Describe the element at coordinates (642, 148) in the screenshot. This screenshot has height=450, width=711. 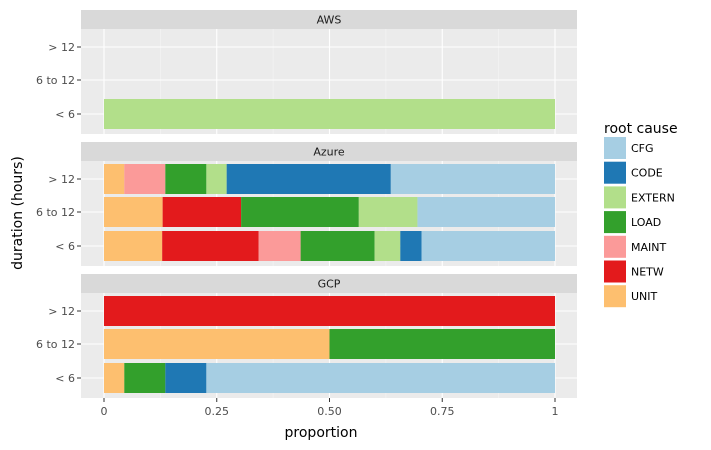
I see `legend-label: CFG` at that location.